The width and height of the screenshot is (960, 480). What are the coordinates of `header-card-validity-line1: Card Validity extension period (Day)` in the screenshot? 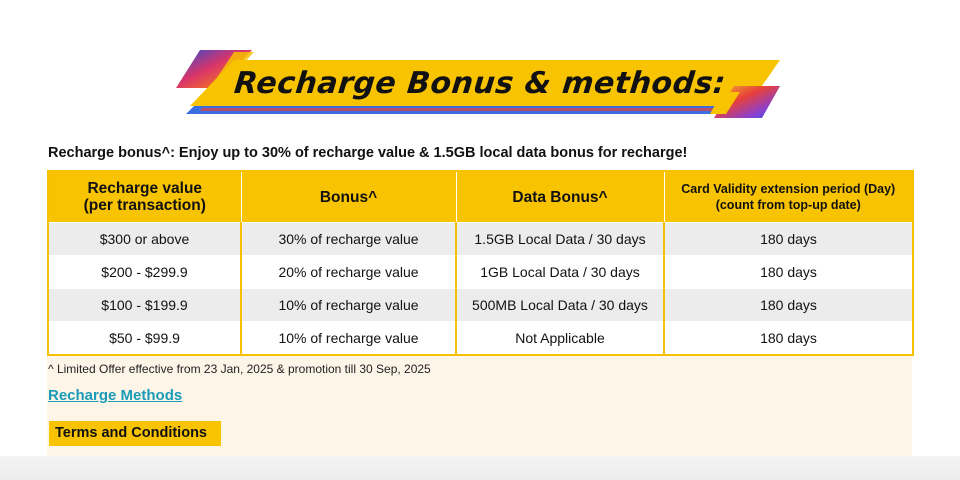 It's located at (788, 189).